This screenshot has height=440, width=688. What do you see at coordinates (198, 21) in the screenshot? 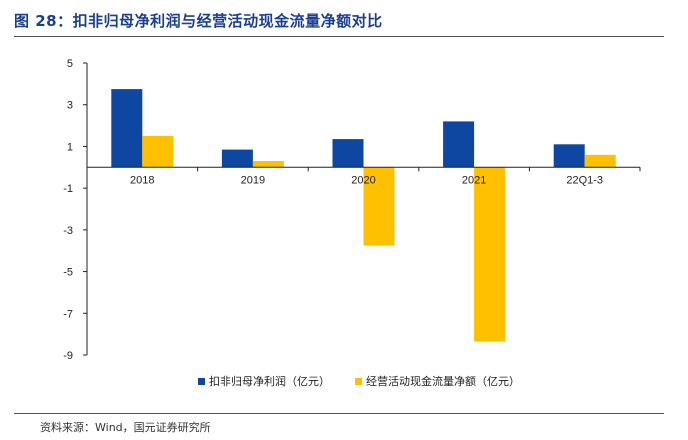
I see `figure-title: 图 28：扣非归母净利润与经营活动现金流量净额对比` at bounding box center [198, 21].